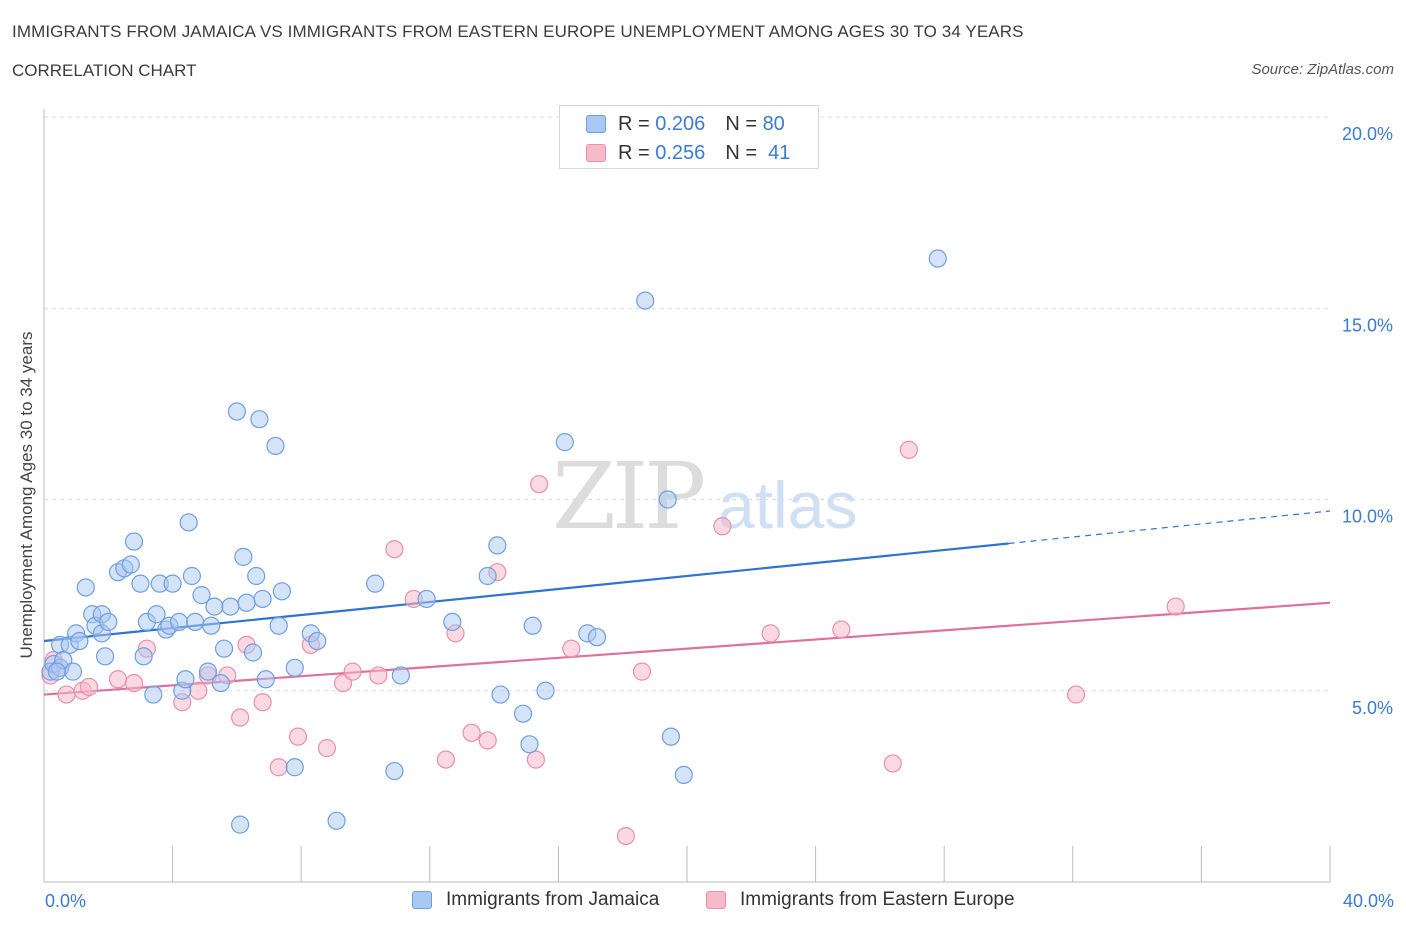  I want to click on stats-row-jamaica: R = 0.206 N = 80, so click(685, 124).